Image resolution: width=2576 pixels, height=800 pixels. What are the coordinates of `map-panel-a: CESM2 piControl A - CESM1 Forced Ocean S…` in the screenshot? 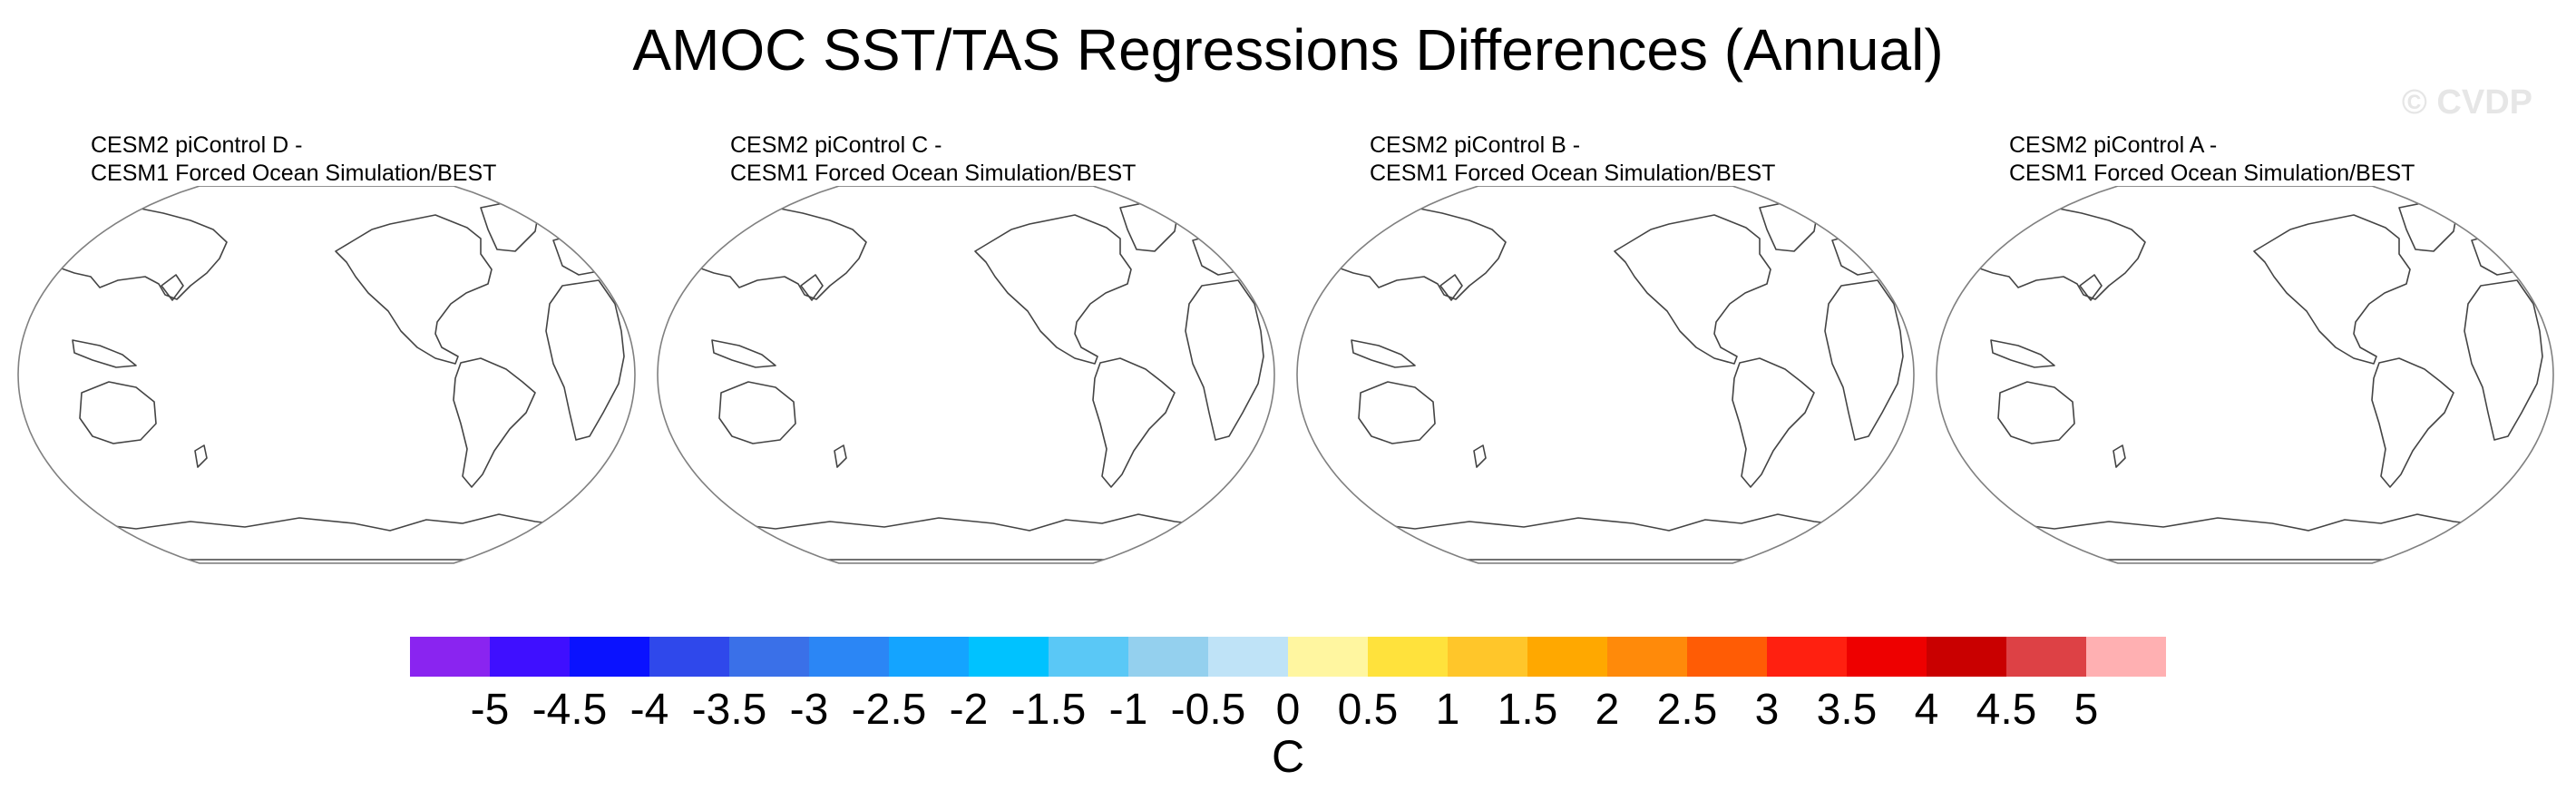 It's located at (2244, 359).